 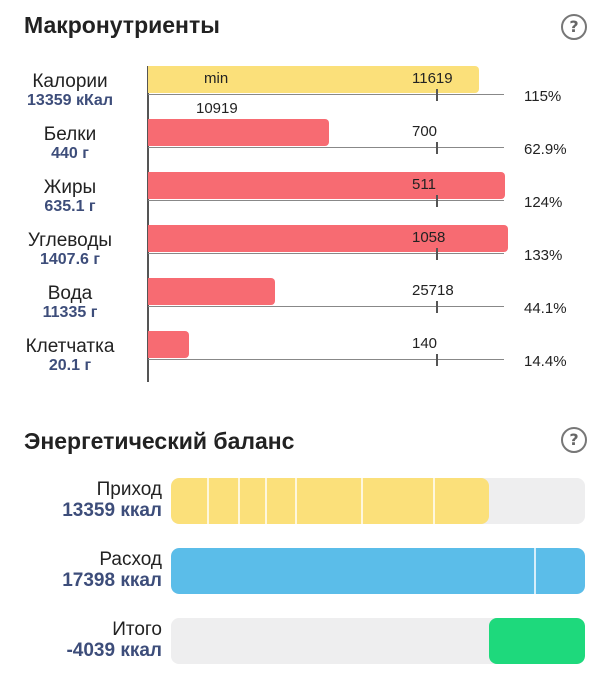 I want to click on macro-value: 11335 г, so click(x=70, y=312).